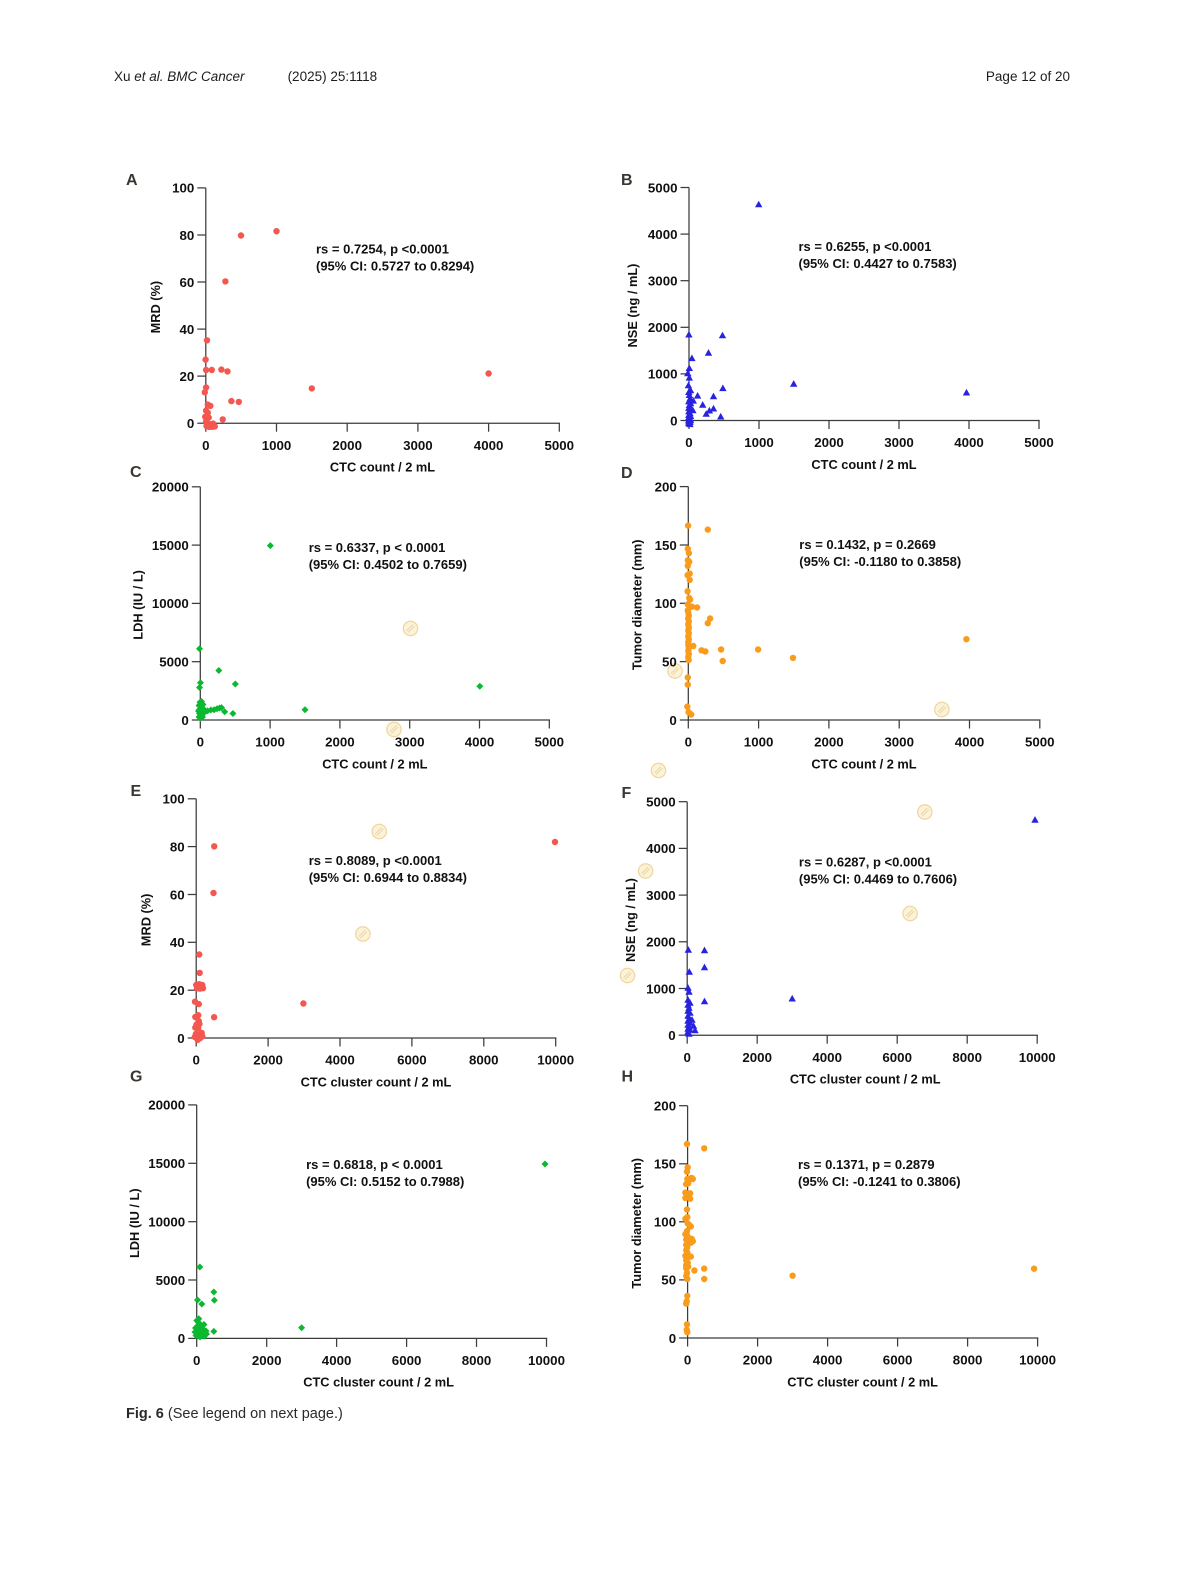 This screenshot has width=1191, height=1588. Describe the element at coordinates (636, 1223) in the screenshot. I see `svg-text: Tumor diameter (mm)` at that location.